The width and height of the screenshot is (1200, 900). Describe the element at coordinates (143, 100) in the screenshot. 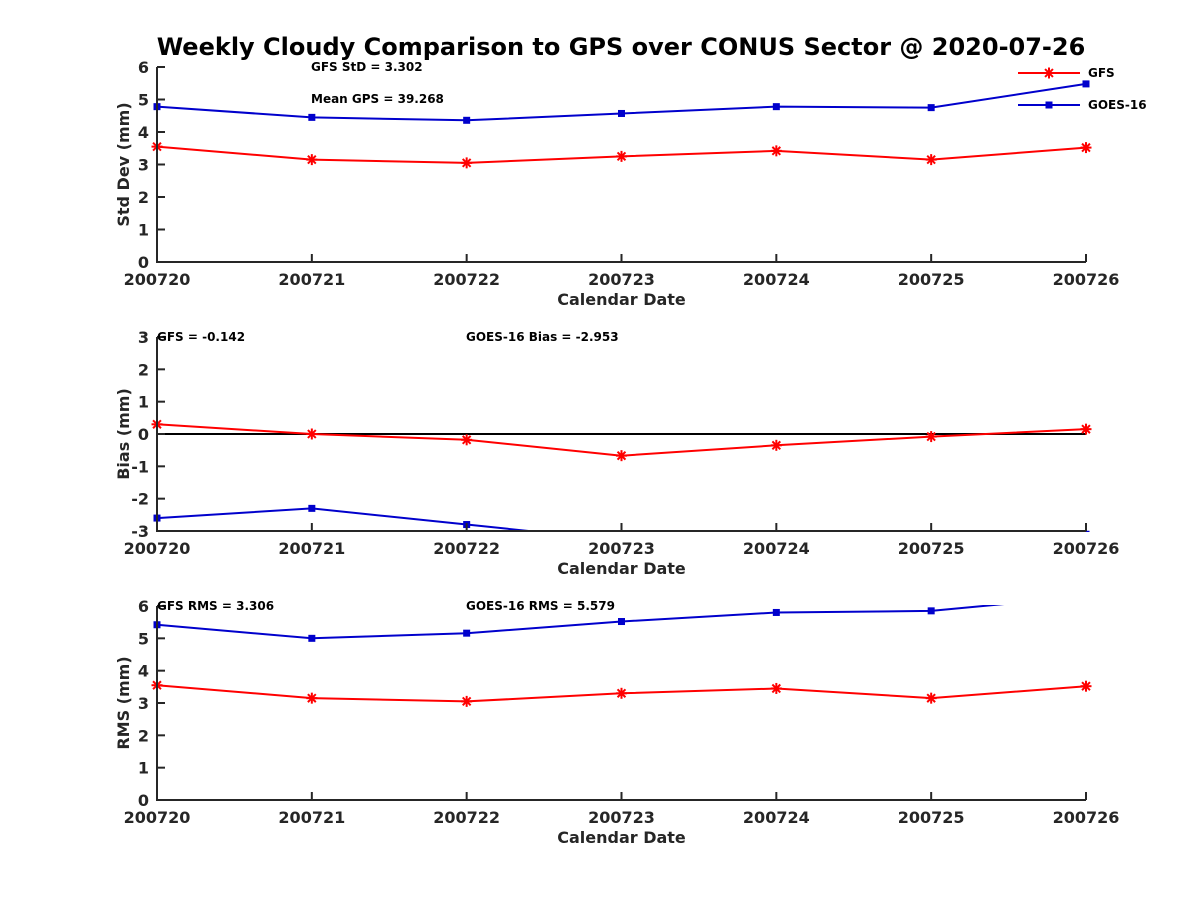

I see `y-tick-label: 5` at that location.